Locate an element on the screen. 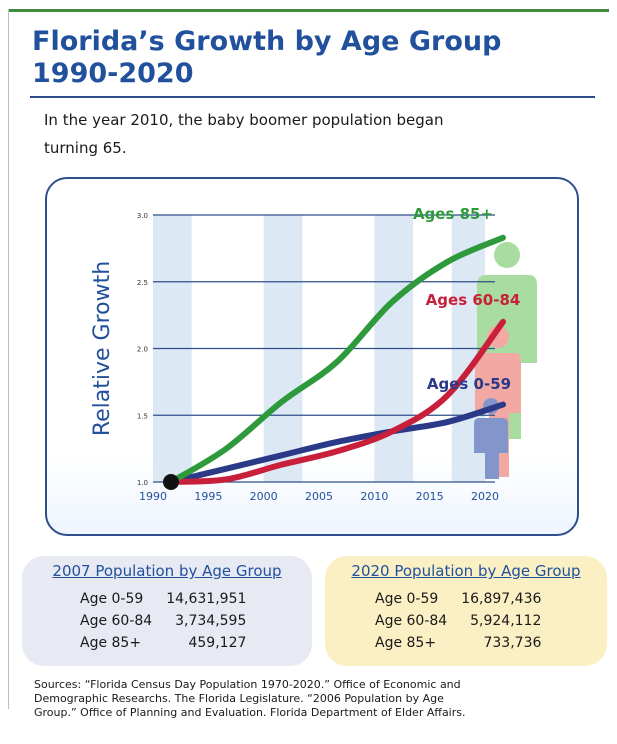  x-tick-1995: 1995 is located at coordinates (208, 496).